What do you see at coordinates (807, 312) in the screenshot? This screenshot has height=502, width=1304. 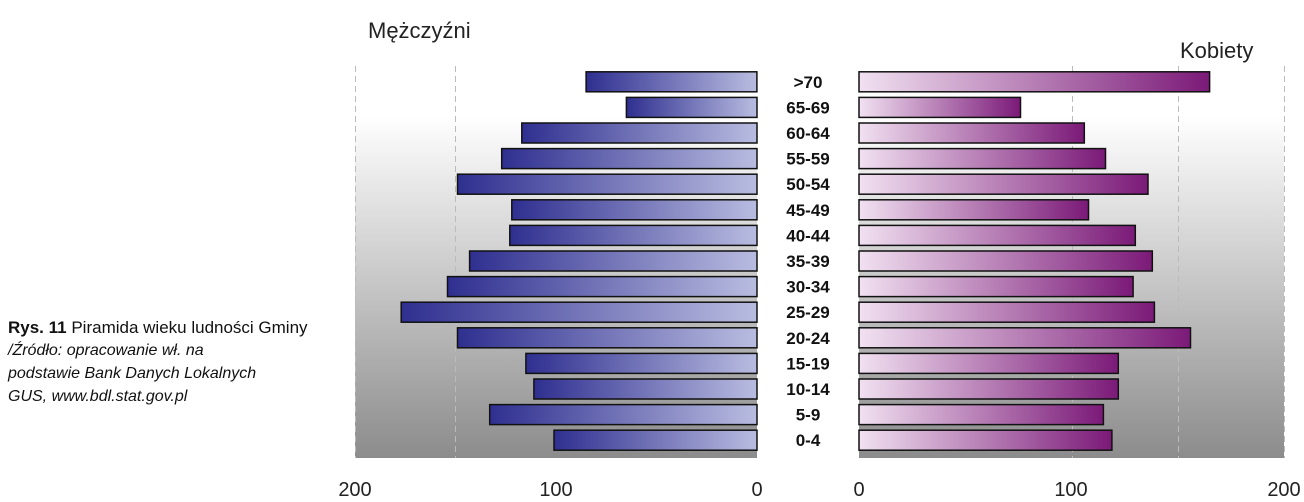 I see `age-label-25-29: 25-29` at bounding box center [807, 312].